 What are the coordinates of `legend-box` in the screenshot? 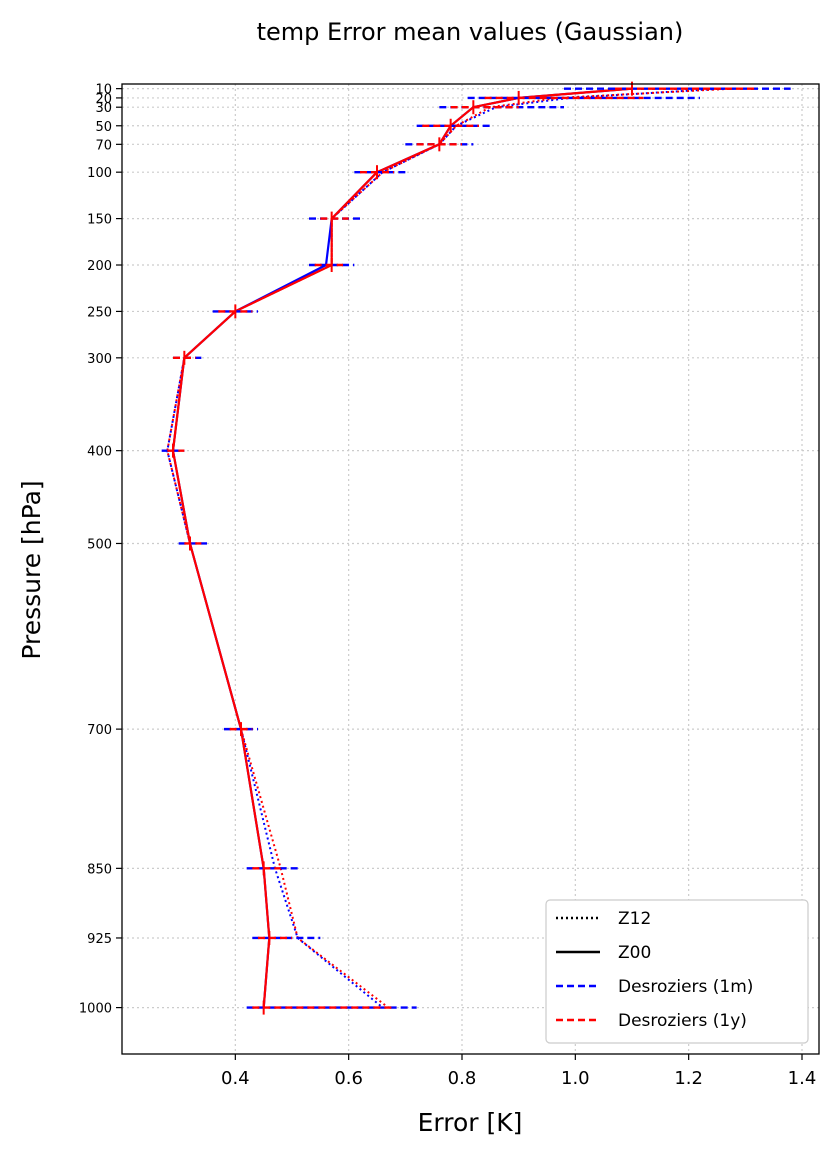 It's located at (677, 971).